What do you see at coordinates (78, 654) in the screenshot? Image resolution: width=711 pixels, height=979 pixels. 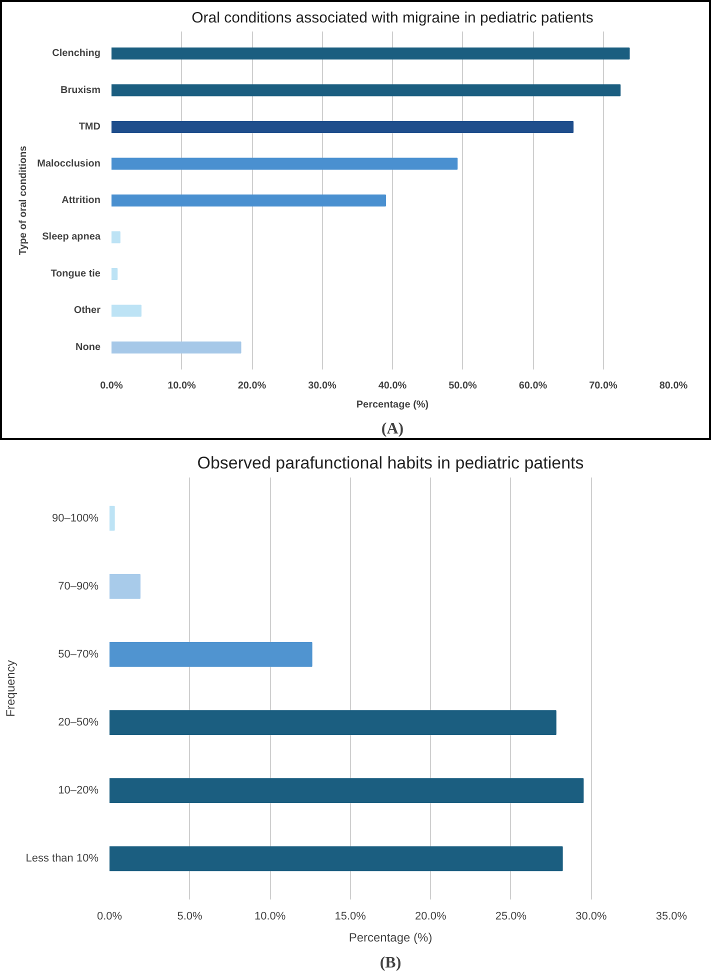 I see `y-tick-label: 50–70%` at bounding box center [78, 654].